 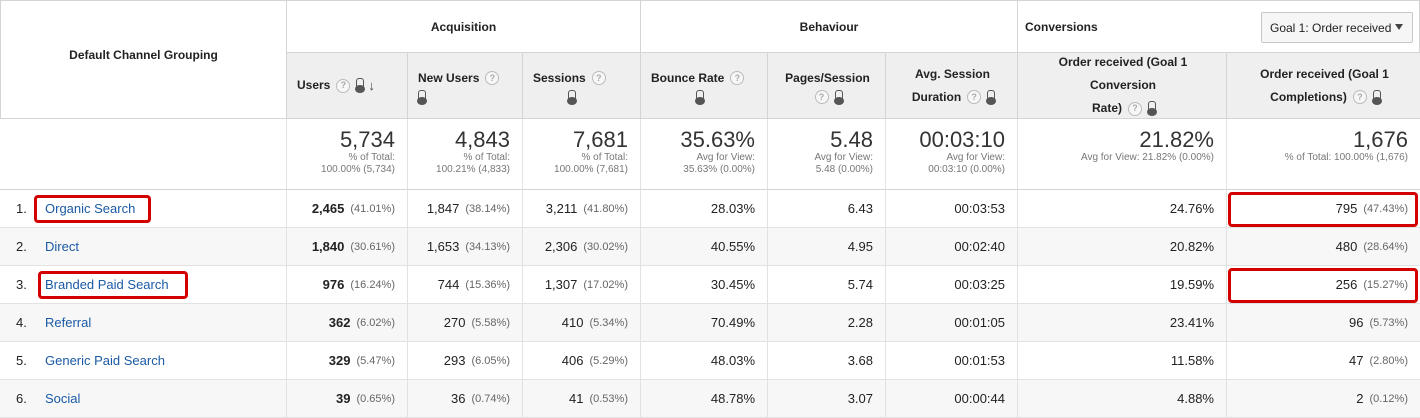 I want to click on table-cell-pages: 3.07, so click(x=827, y=399).